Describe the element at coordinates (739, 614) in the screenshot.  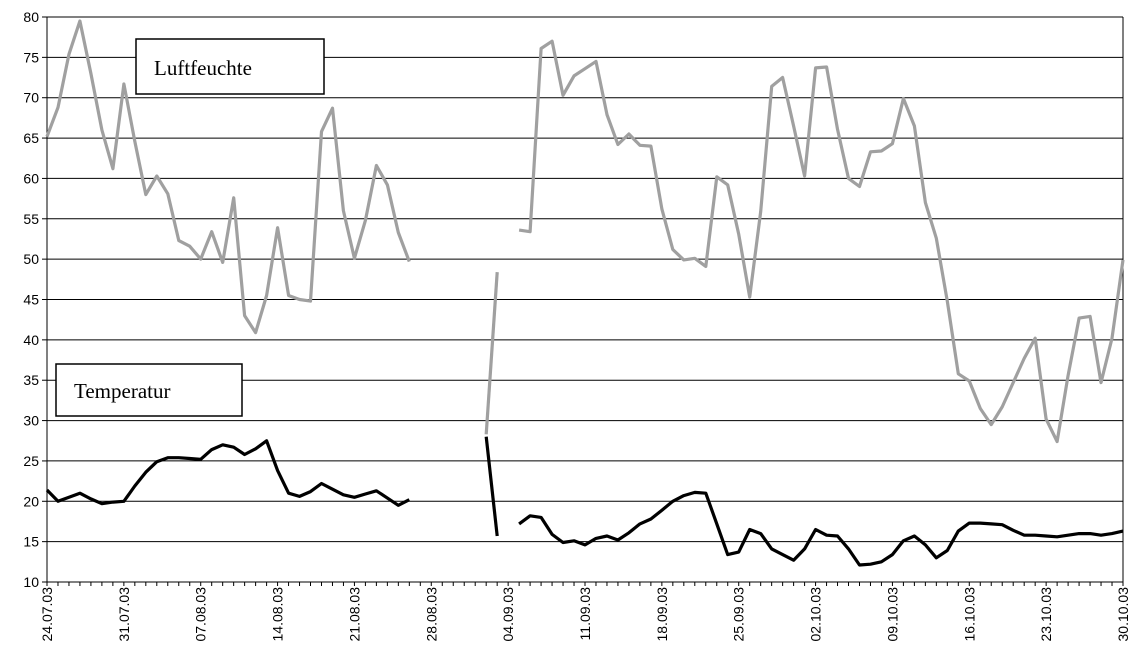
I see `x-tick-label: 25.09.03` at that location.